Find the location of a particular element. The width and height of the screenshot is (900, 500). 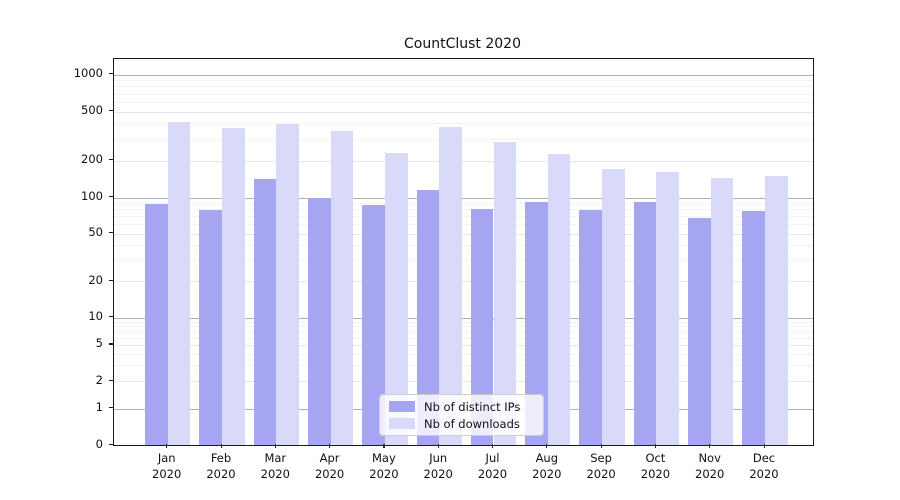

x-tick-label: Feb 2020 is located at coordinates (221, 466).